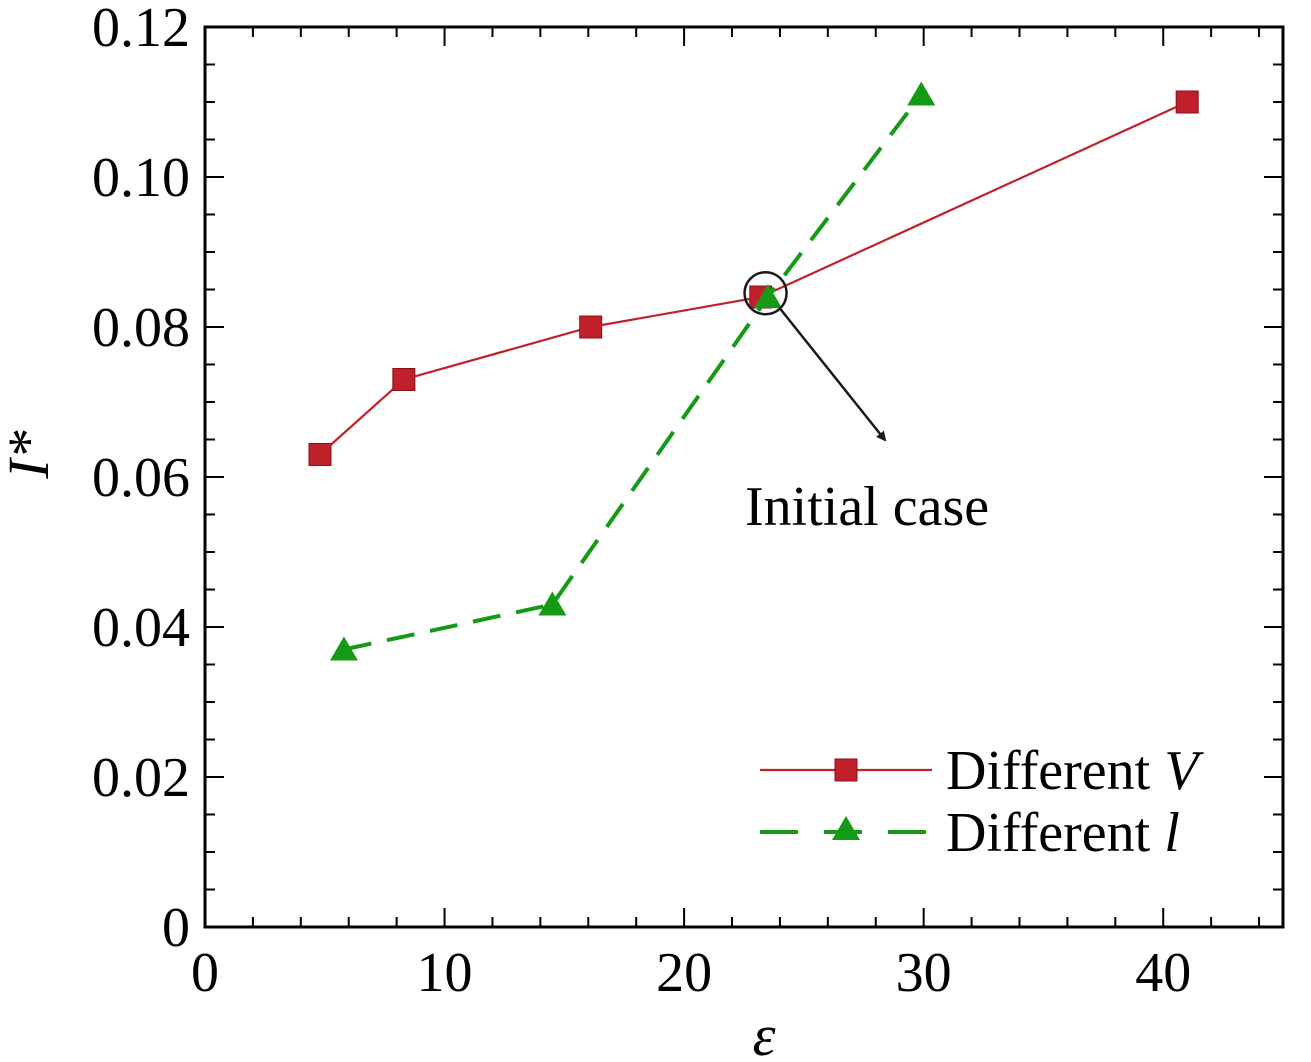 This screenshot has width=1311, height=1062. Describe the element at coordinates (141, 628) in the screenshot. I see `y-tick-label: 0.04` at that location.